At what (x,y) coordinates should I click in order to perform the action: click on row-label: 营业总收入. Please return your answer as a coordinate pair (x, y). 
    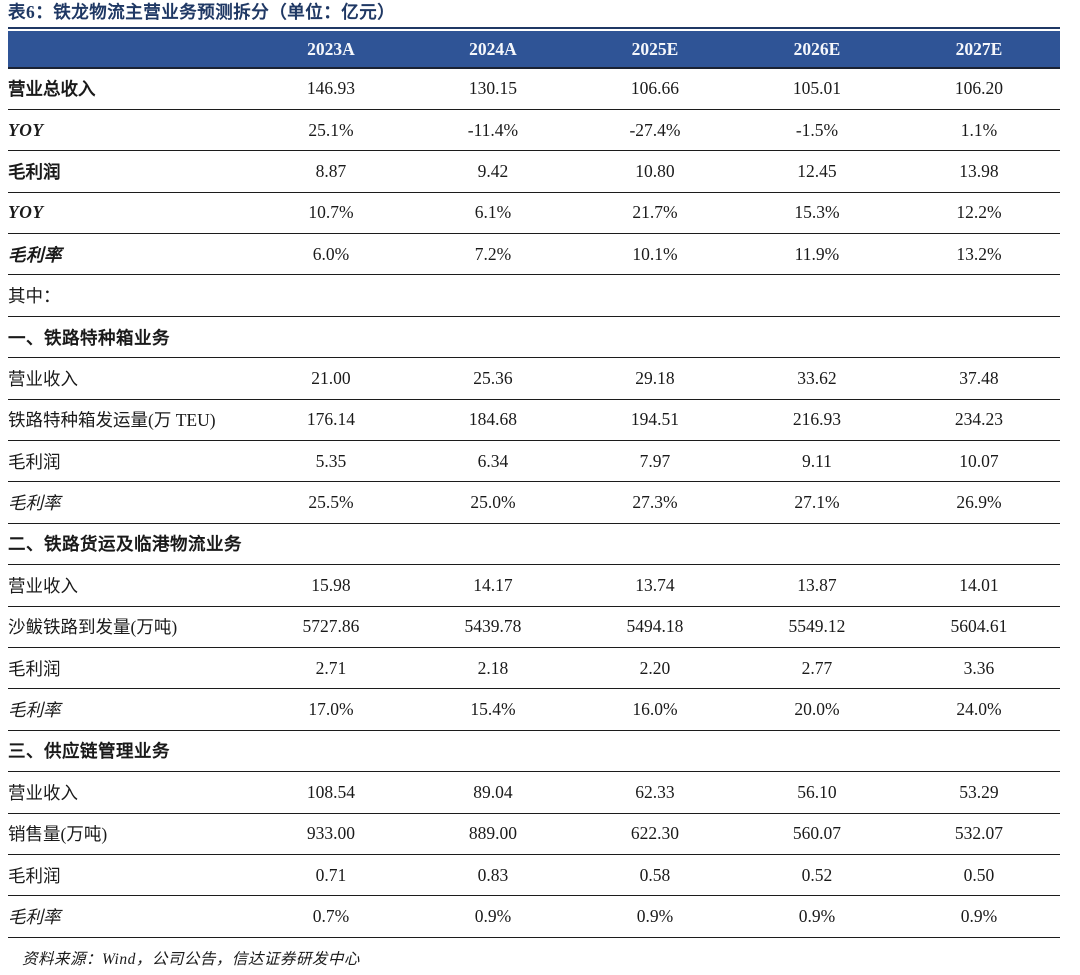
    Looking at the image, I should click on (129, 89).